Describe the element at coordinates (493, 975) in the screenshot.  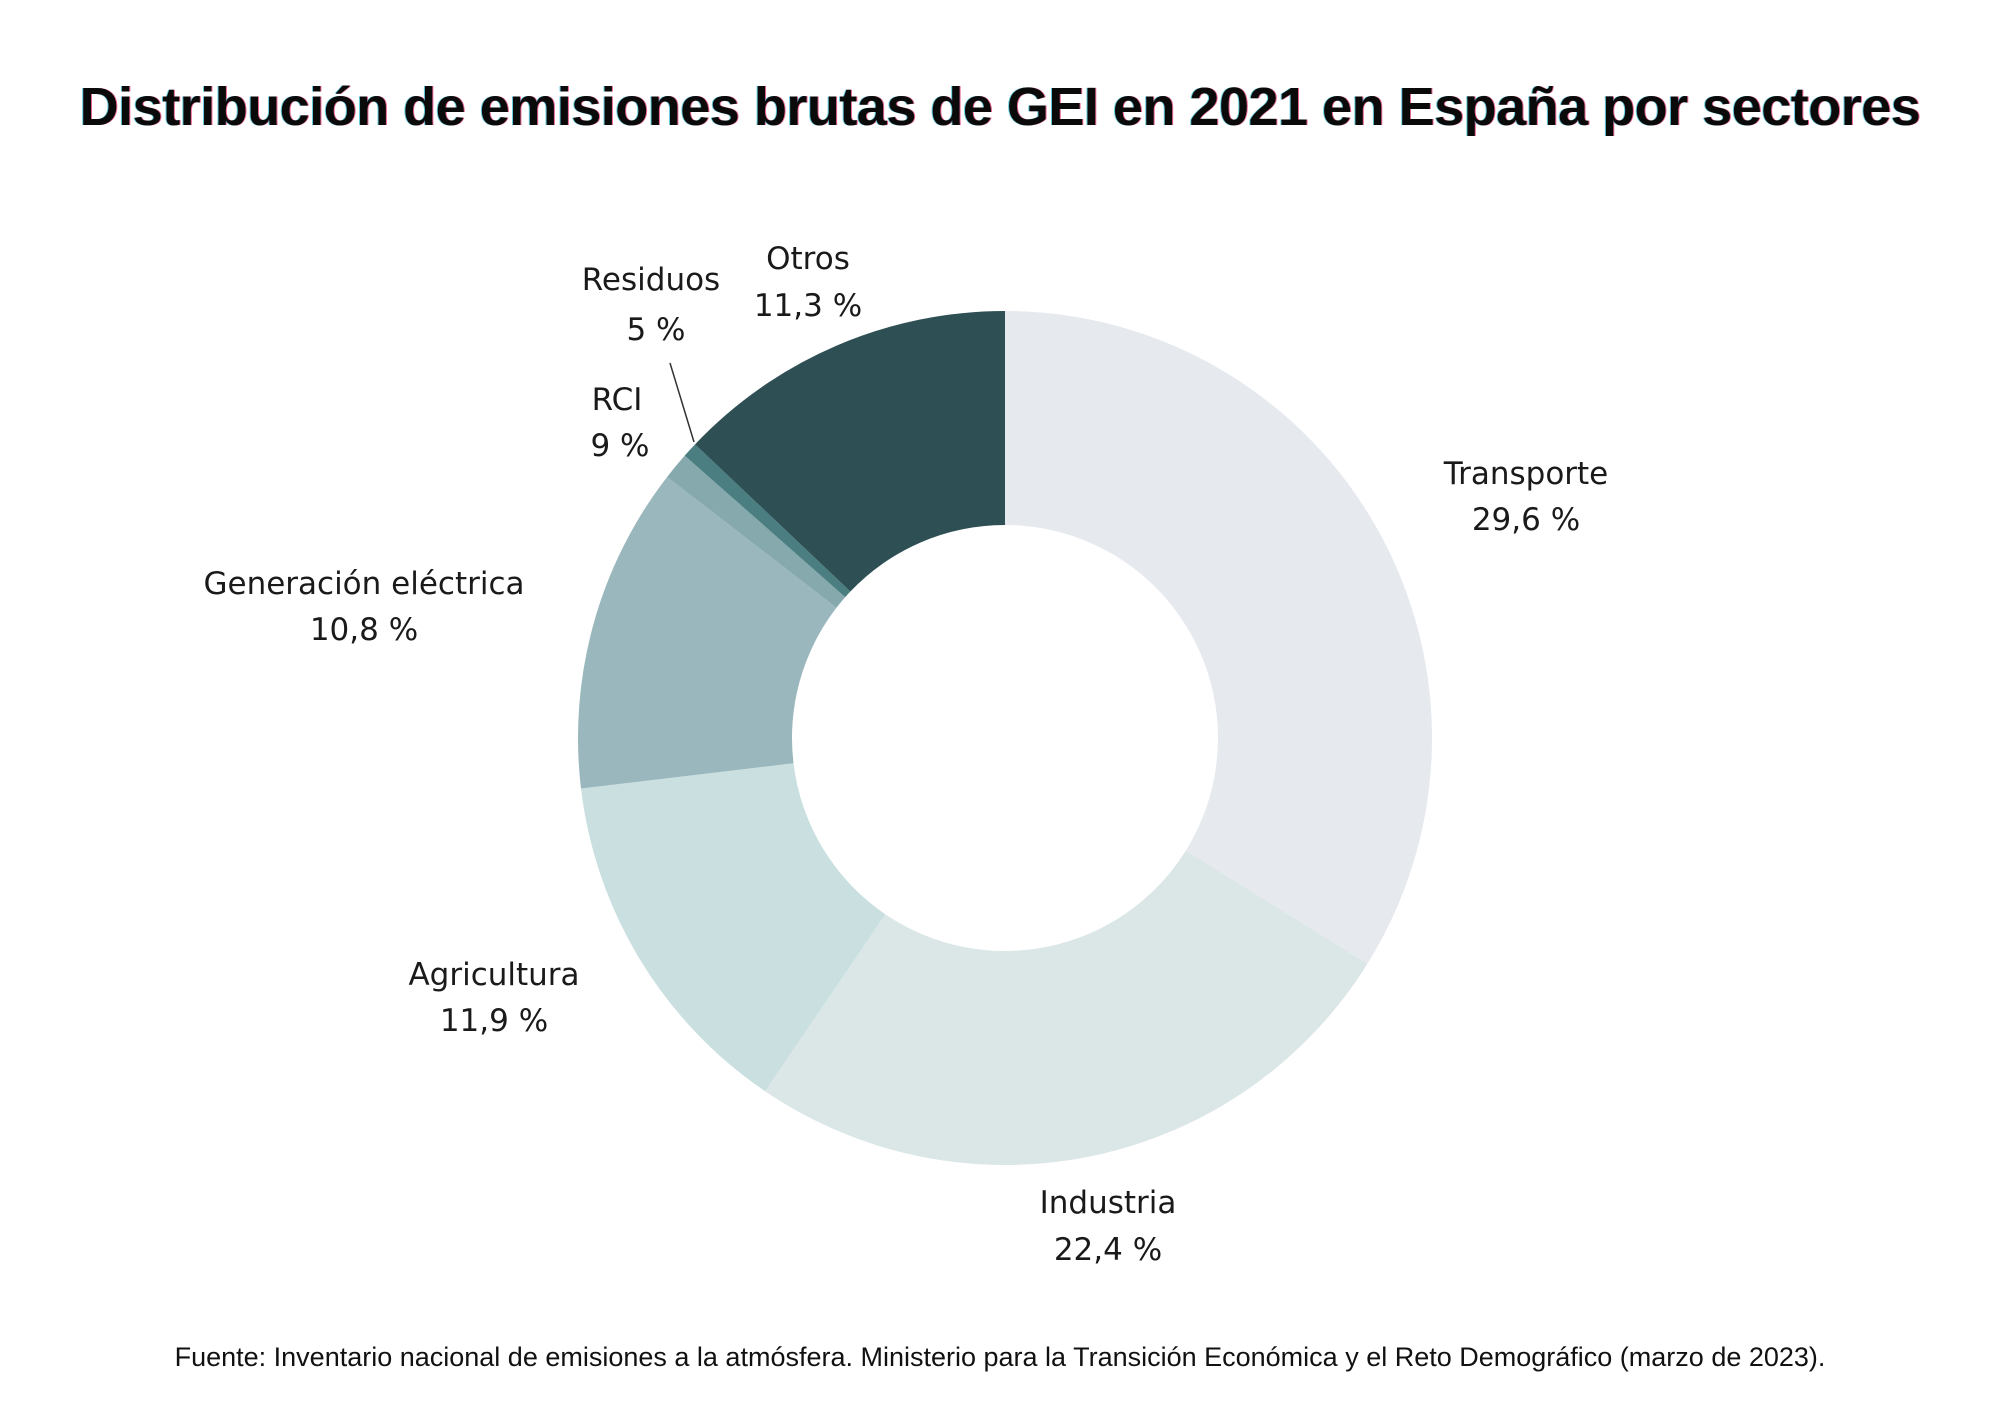
I see `label-agricultura-name: Agricultura` at that location.